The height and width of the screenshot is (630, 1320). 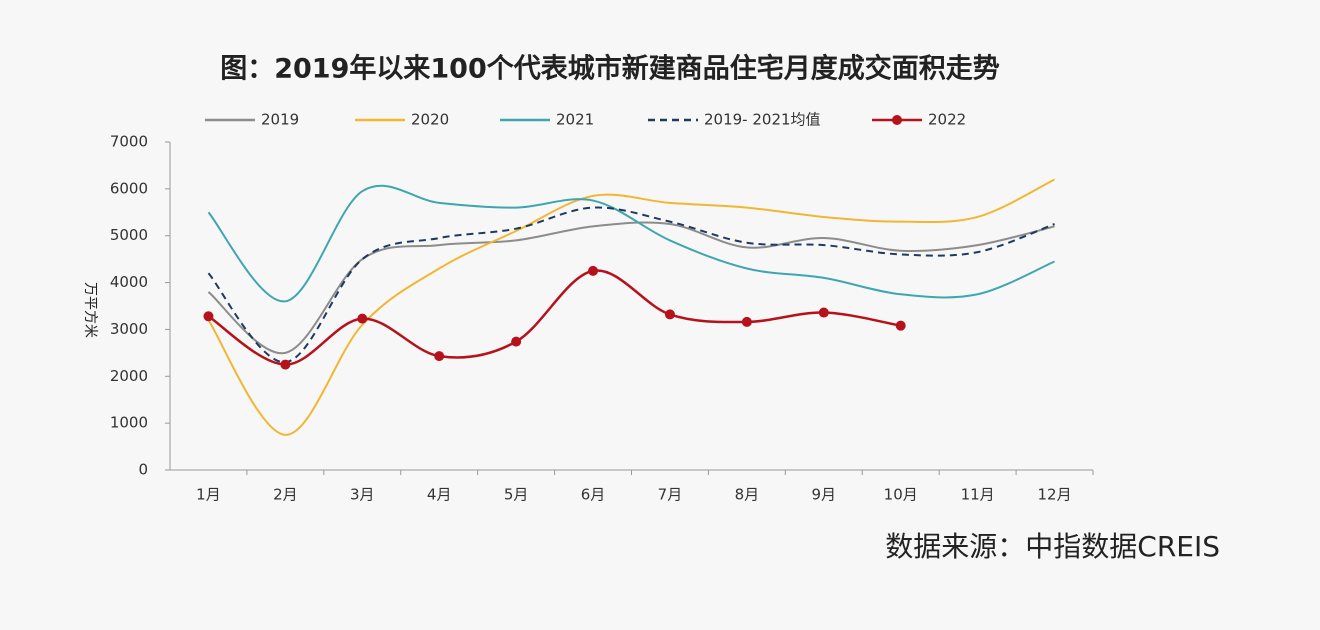 What do you see at coordinates (129, 235) in the screenshot?
I see `y-tick-label: 5000` at bounding box center [129, 235].